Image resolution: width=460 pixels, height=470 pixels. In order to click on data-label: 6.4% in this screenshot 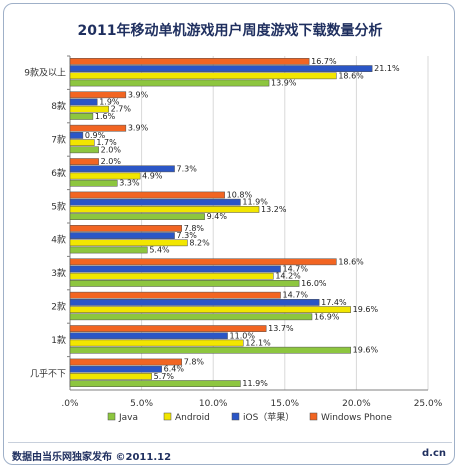, I will do `click(174, 369)`.